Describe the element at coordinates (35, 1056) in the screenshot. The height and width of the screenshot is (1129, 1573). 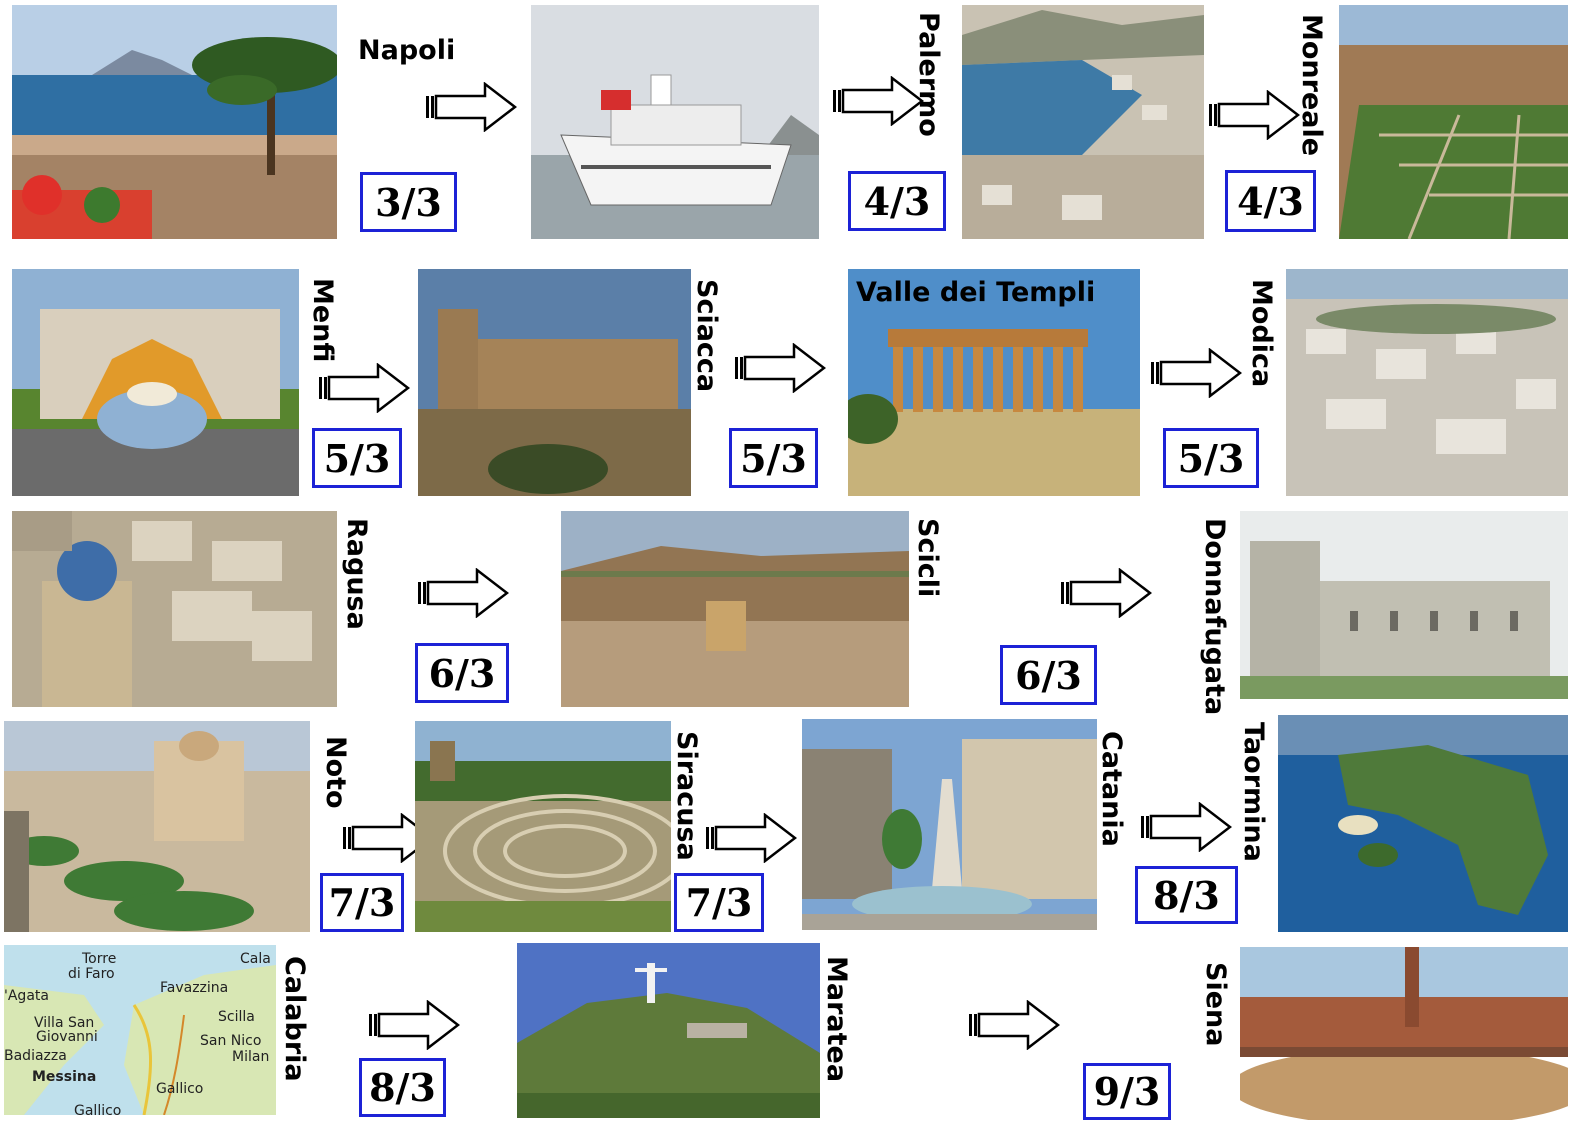
I see `map-label: Badiazza` at that location.